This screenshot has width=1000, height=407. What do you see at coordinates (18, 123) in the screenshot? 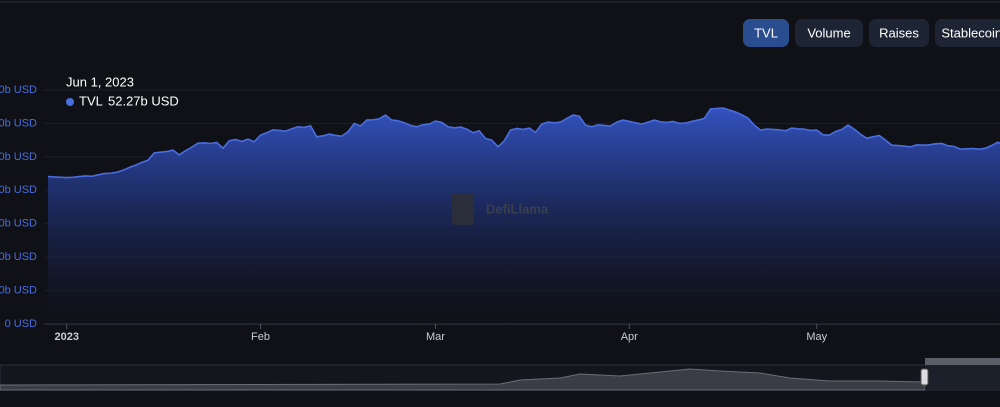
I see `y-tick-label: 60b USD` at bounding box center [18, 123].